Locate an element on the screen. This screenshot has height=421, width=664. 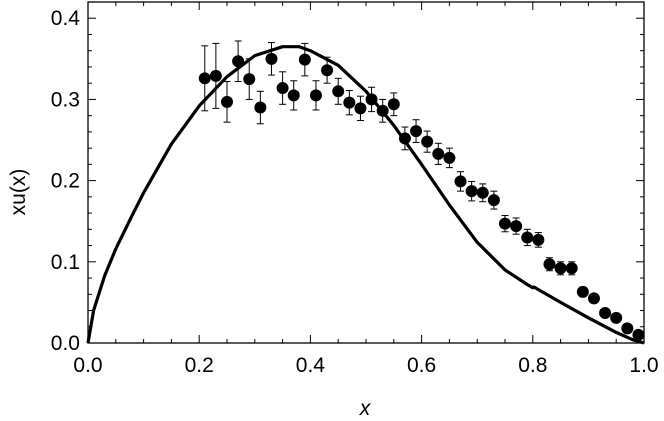
x-tick-label: 1.0 is located at coordinates (643, 365).